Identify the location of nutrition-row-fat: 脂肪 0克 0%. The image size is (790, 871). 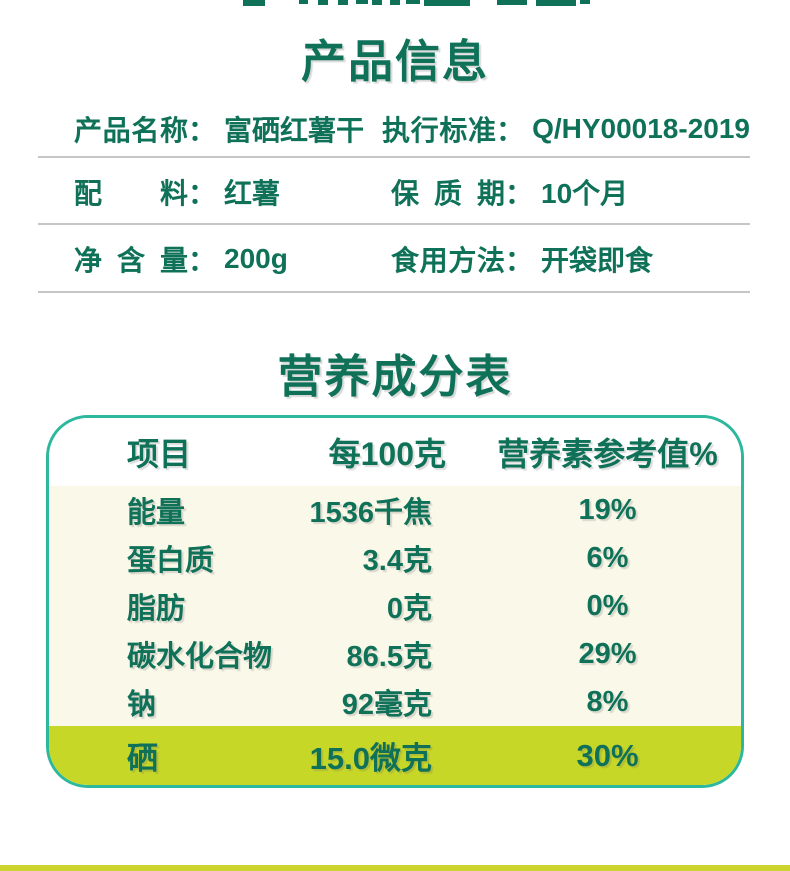
(395, 606).